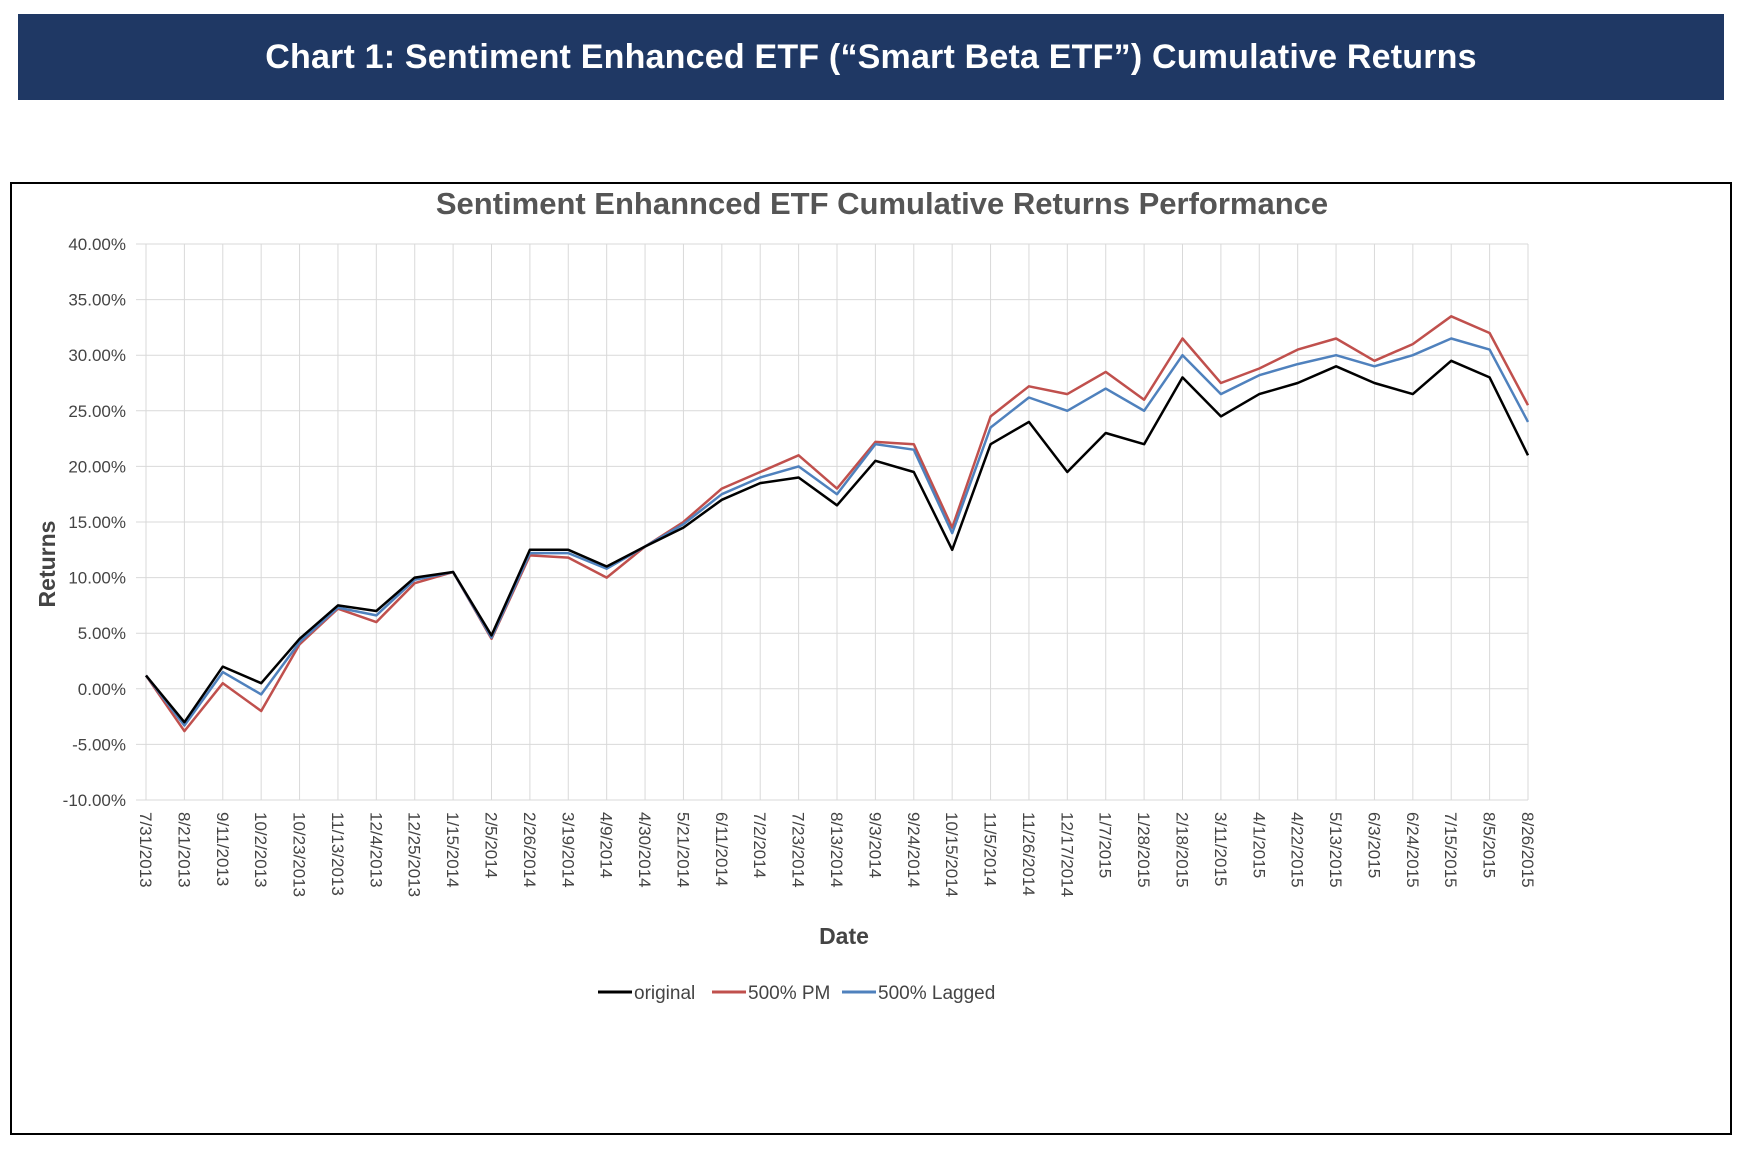 The image size is (1743, 1149). I want to click on x-tick-label: 11/26/2014, so click(1028, 854).